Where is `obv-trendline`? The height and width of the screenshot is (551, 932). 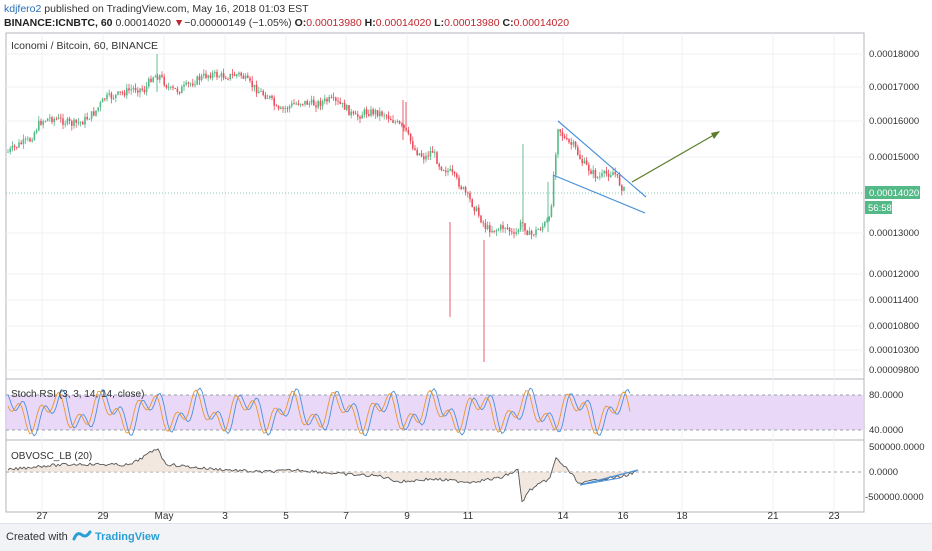 obv-trendline is located at coordinates (609, 477).